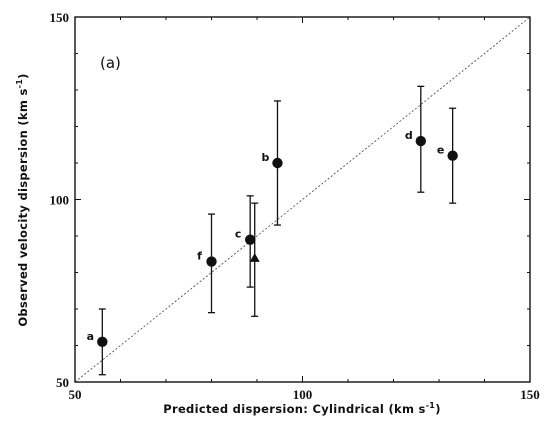 Image resolution: width=560 pixels, height=432 pixels. What do you see at coordinates (238, 234) in the screenshot?
I see `point-label: c` at bounding box center [238, 234].